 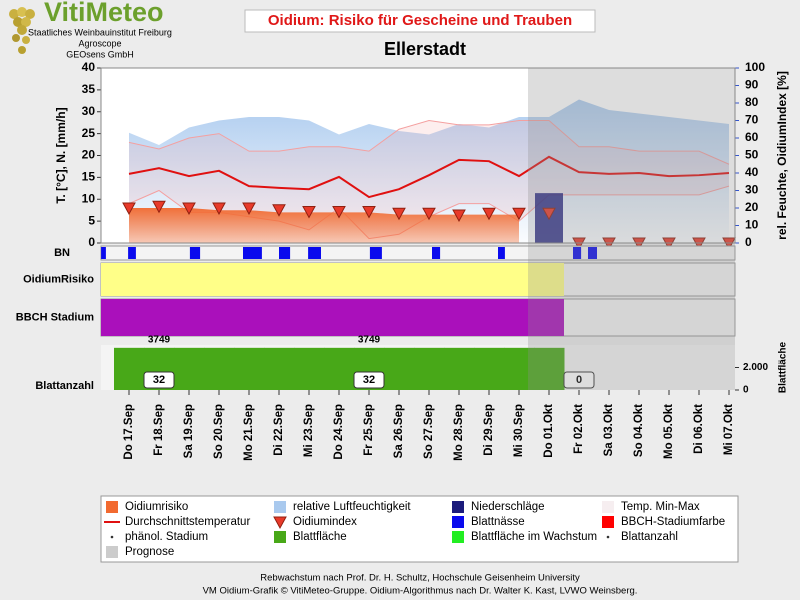 What do you see at coordinates (279, 430) in the screenshot?
I see `x-tick-label: Di 22.Sep` at bounding box center [279, 430].